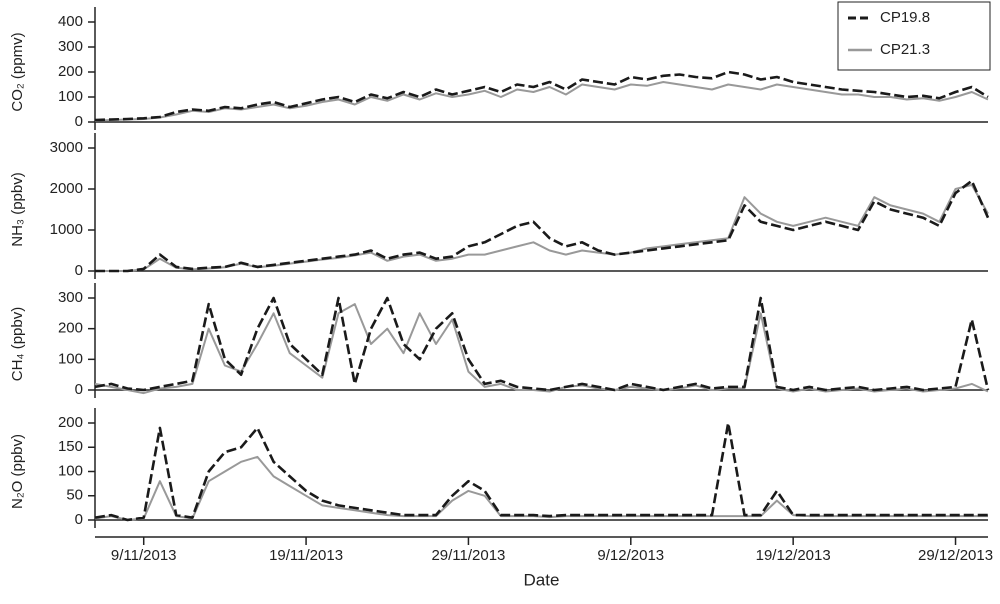  Describe the element at coordinates (17, 71) in the screenshot. I see `y-axis-label: CO₂ (ppmv)` at that location.